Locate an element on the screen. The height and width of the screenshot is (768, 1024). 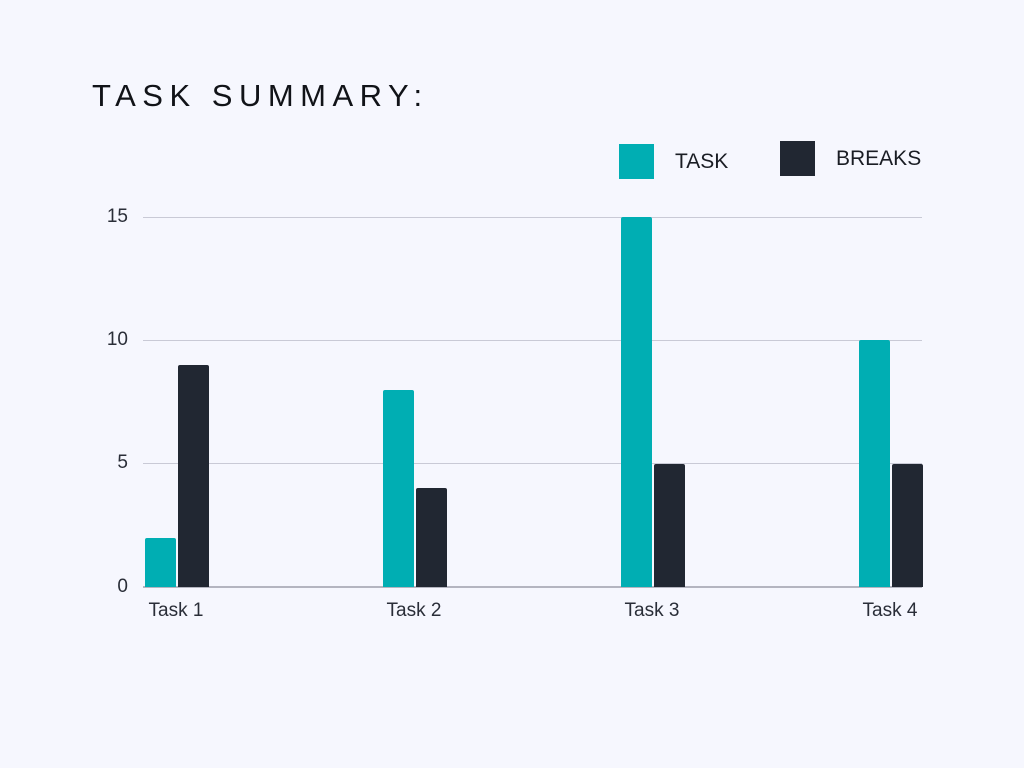
x-tick-task-3: Task 3 is located at coordinates (652, 610).